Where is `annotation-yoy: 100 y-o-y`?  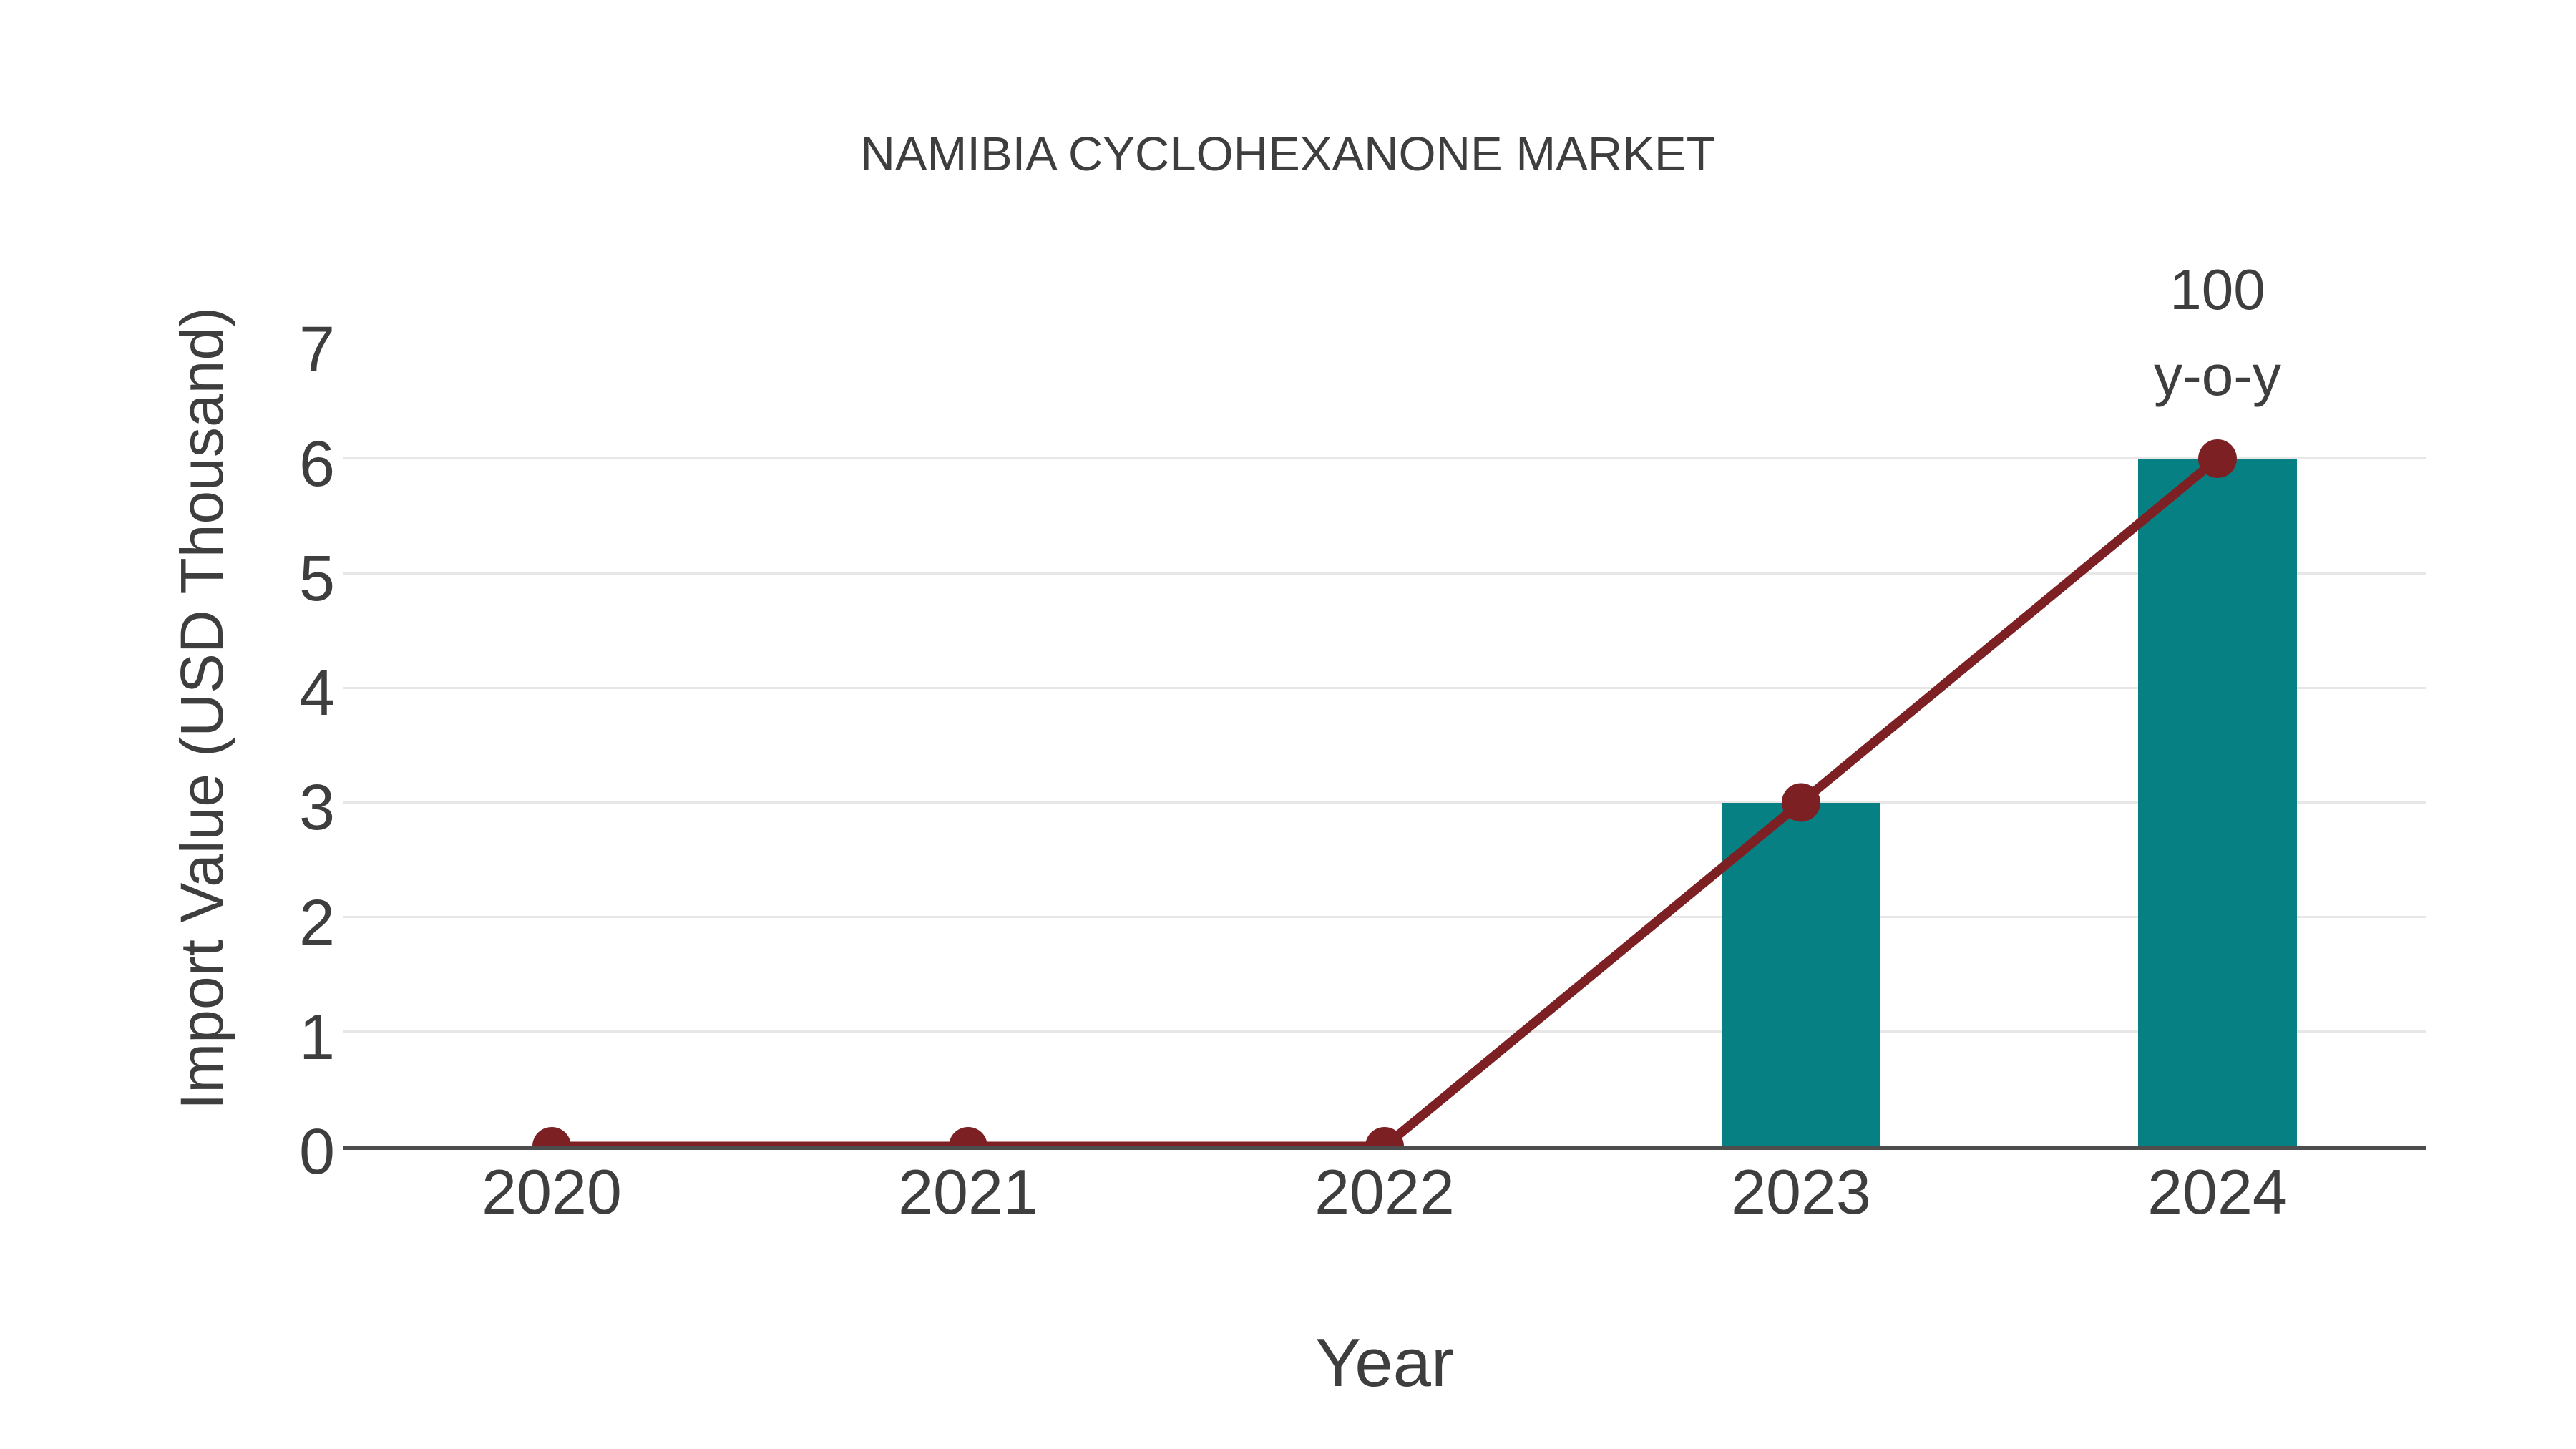
annotation-yoy: 100 y-o-y is located at coordinates (2217, 333).